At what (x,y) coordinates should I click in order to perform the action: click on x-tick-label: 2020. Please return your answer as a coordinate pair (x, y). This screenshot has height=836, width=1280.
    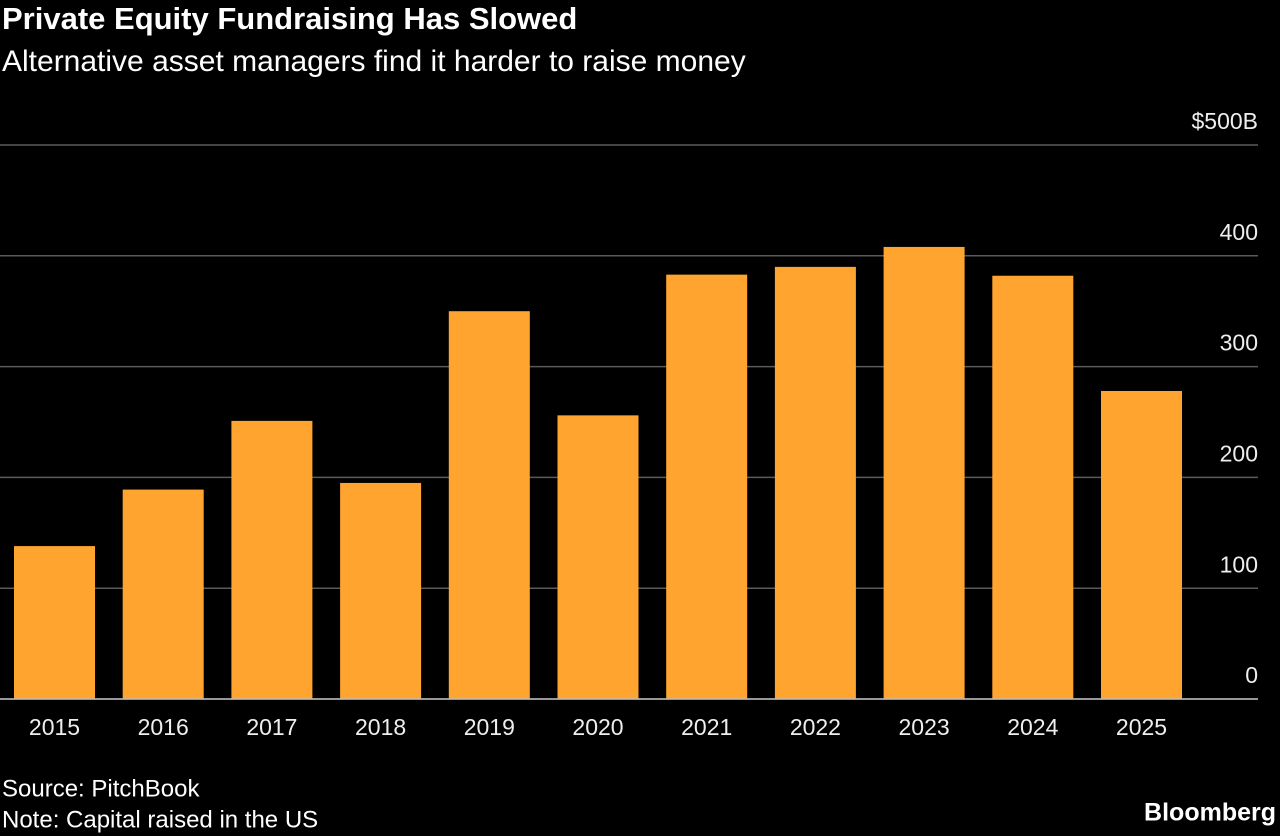
    Looking at the image, I should click on (597, 727).